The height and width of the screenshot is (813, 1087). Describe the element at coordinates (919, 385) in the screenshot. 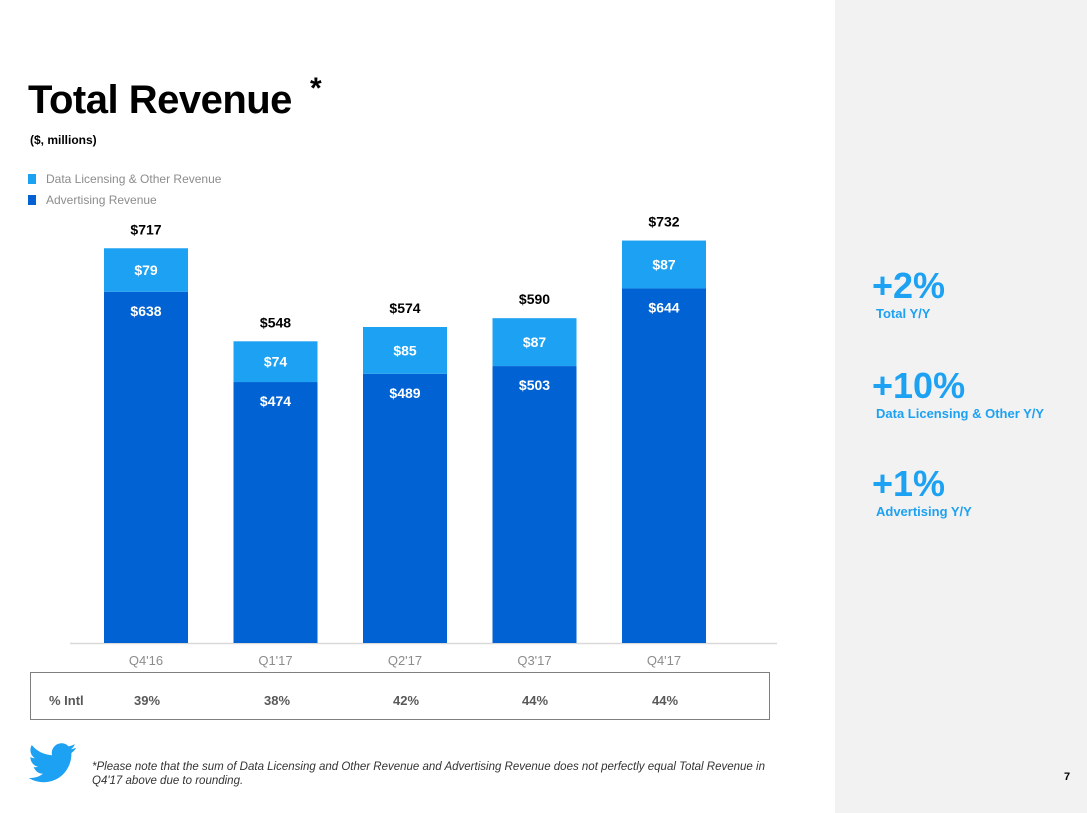

I see `stat-value: +10%` at that location.